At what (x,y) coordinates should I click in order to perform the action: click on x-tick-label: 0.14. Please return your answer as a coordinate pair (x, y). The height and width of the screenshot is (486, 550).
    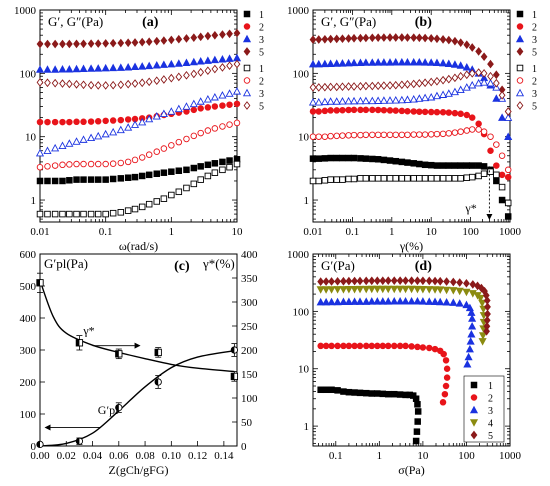
    Looking at the image, I should click on (224, 456).